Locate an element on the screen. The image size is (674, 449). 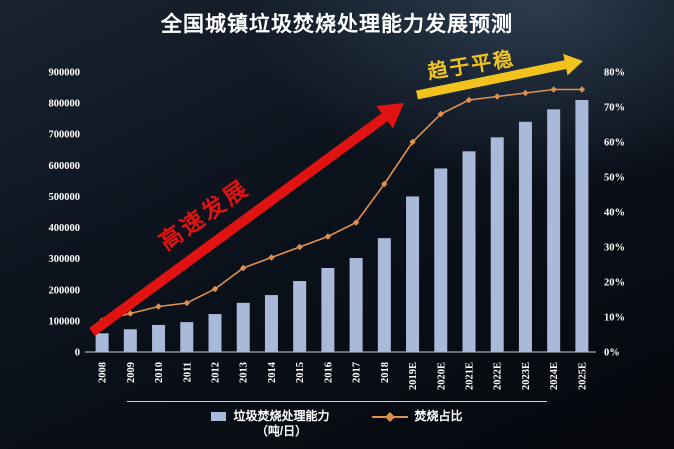
svg-text: 2015 is located at coordinates (300, 372).